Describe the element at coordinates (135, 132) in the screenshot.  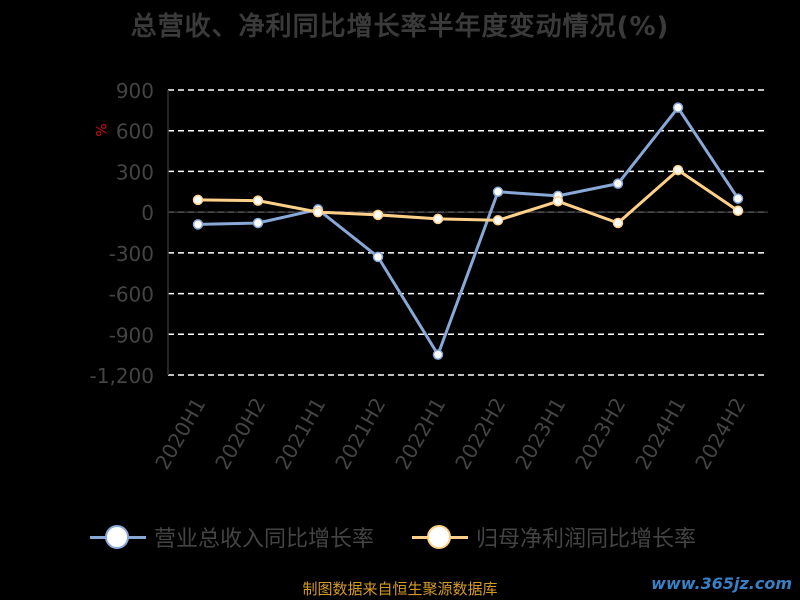
I see `y-tick-label: 600` at that location.